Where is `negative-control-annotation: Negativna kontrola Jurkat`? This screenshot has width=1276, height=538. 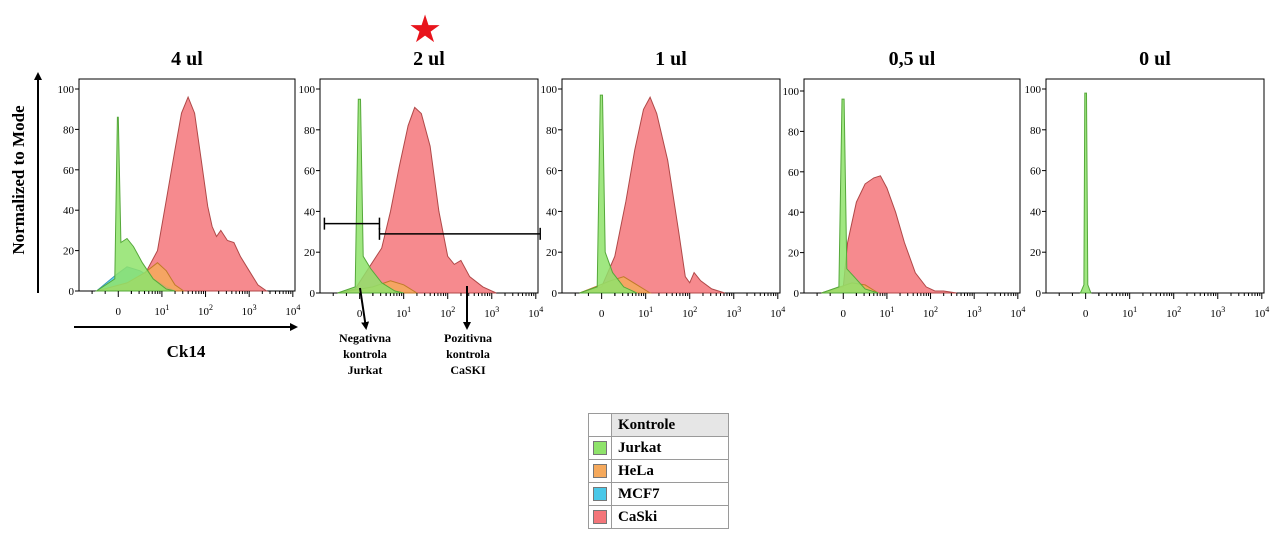 negative-control-annotation: Negativna kontrola Jurkat is located at coordinates (365, 332).